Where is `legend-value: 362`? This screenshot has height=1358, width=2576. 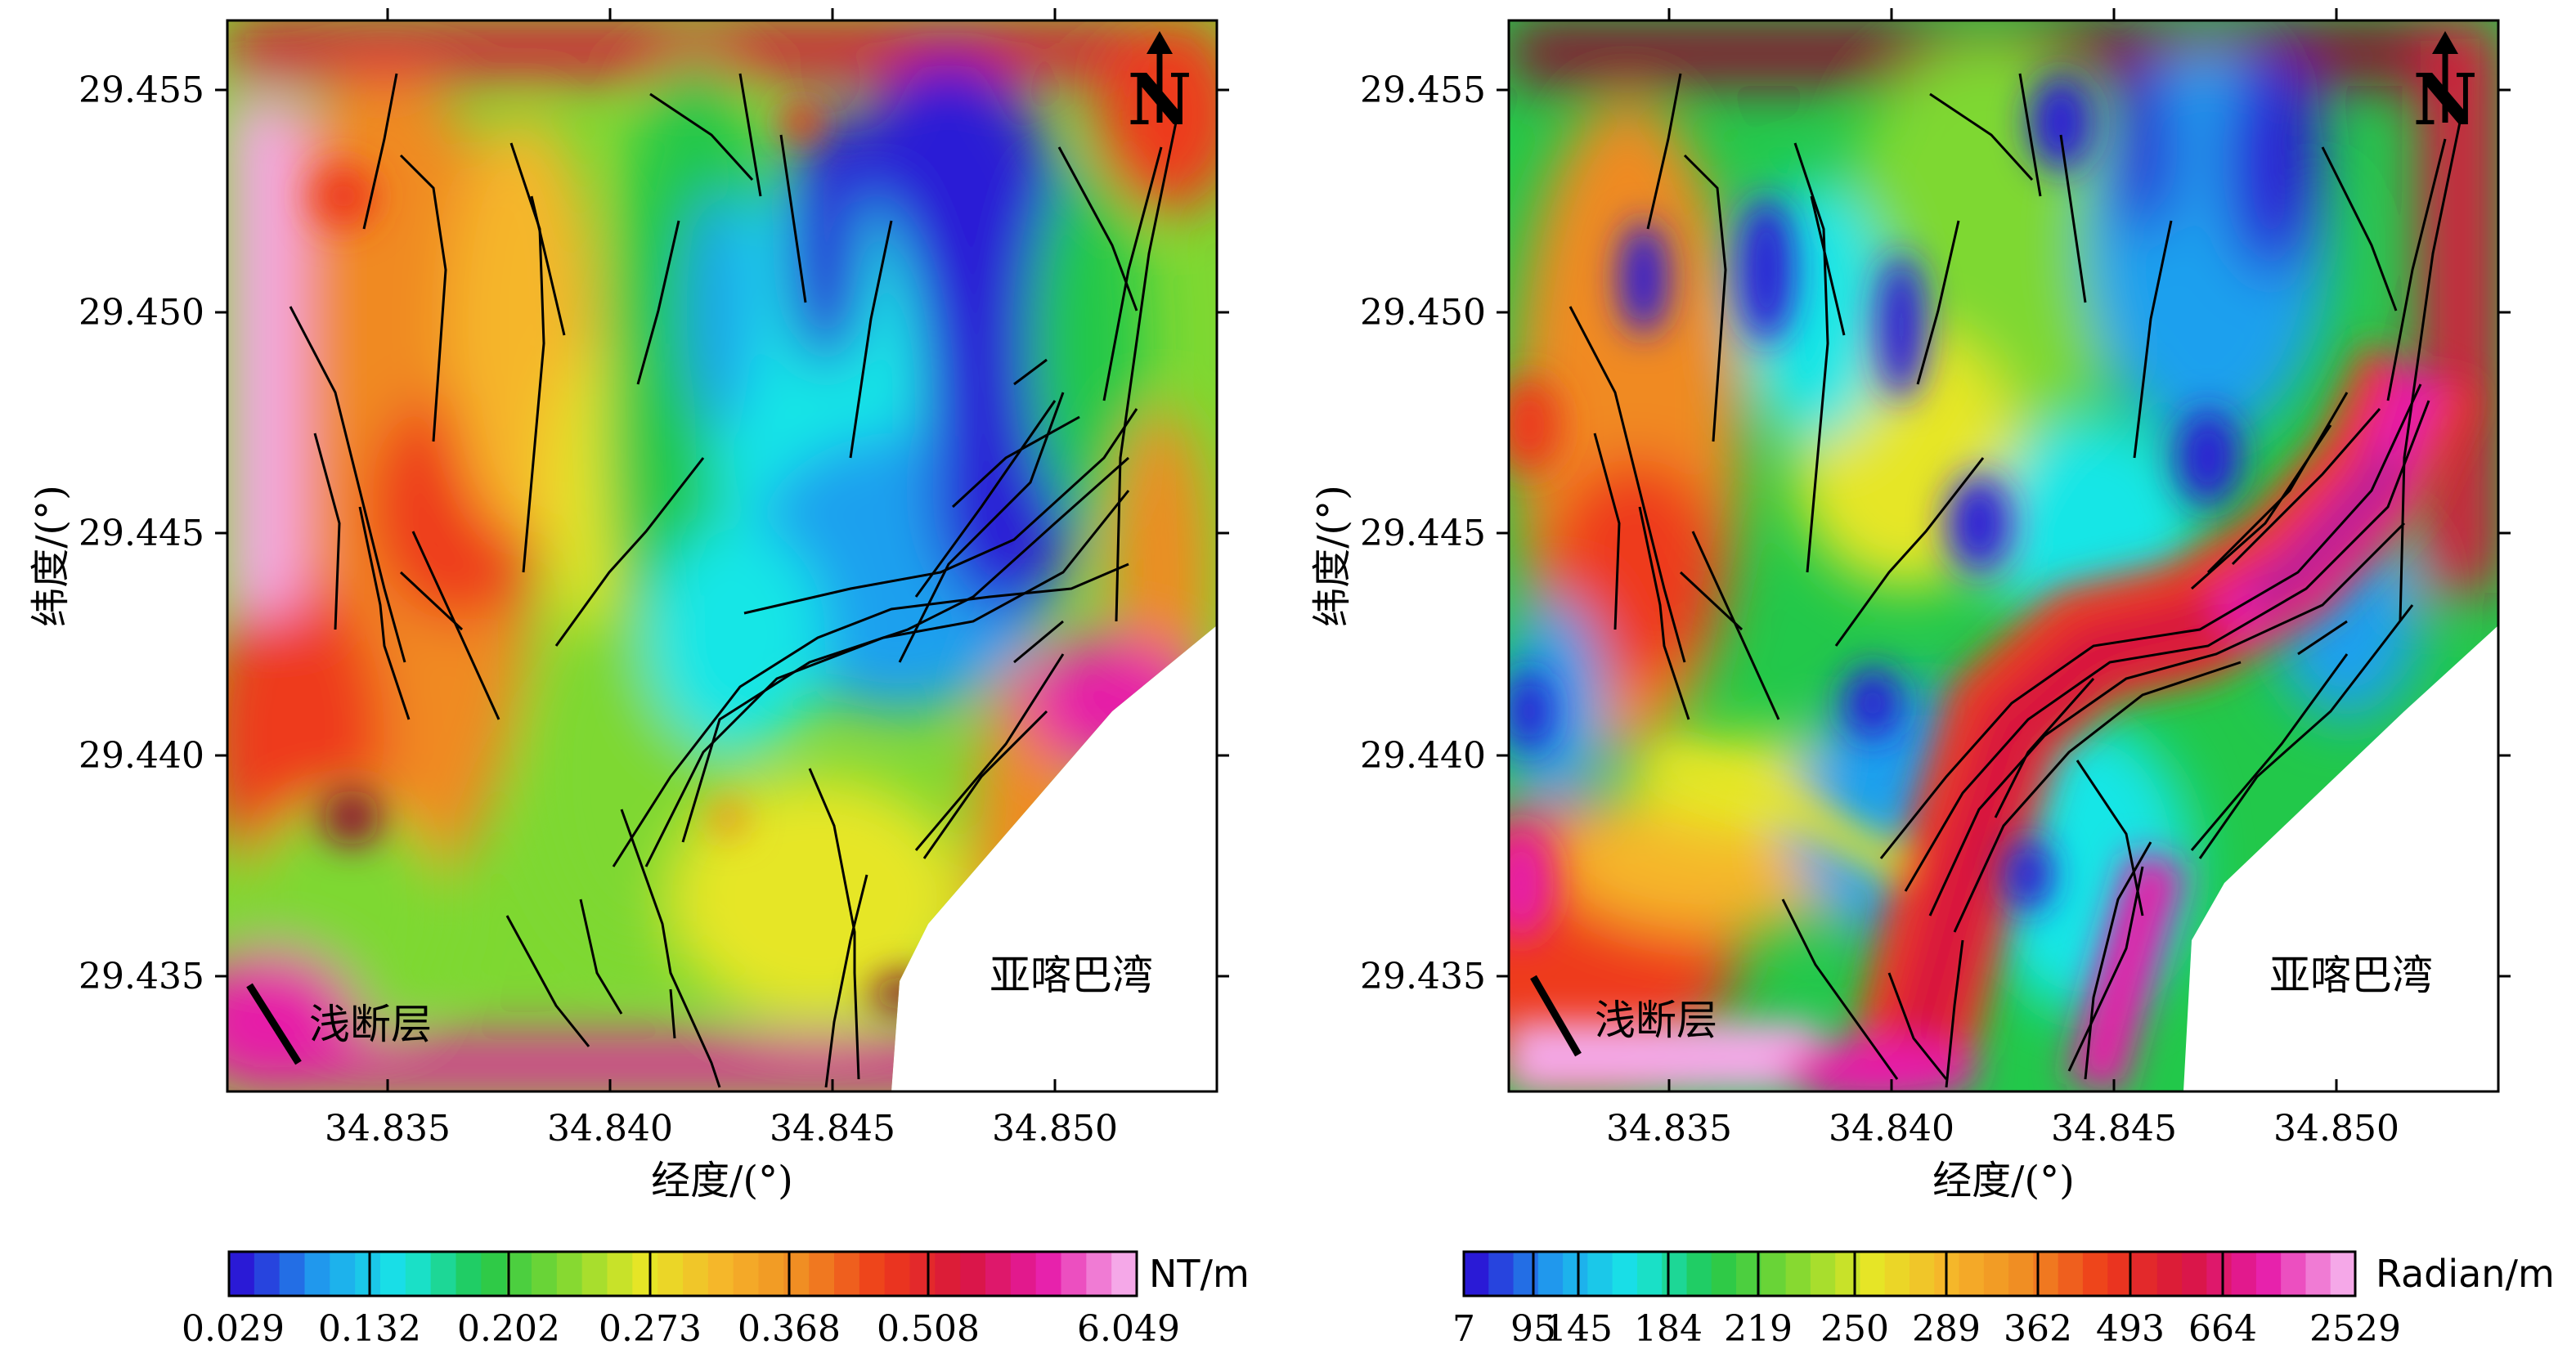 legend-value: 362 is located at coordinates (2038, 1329).